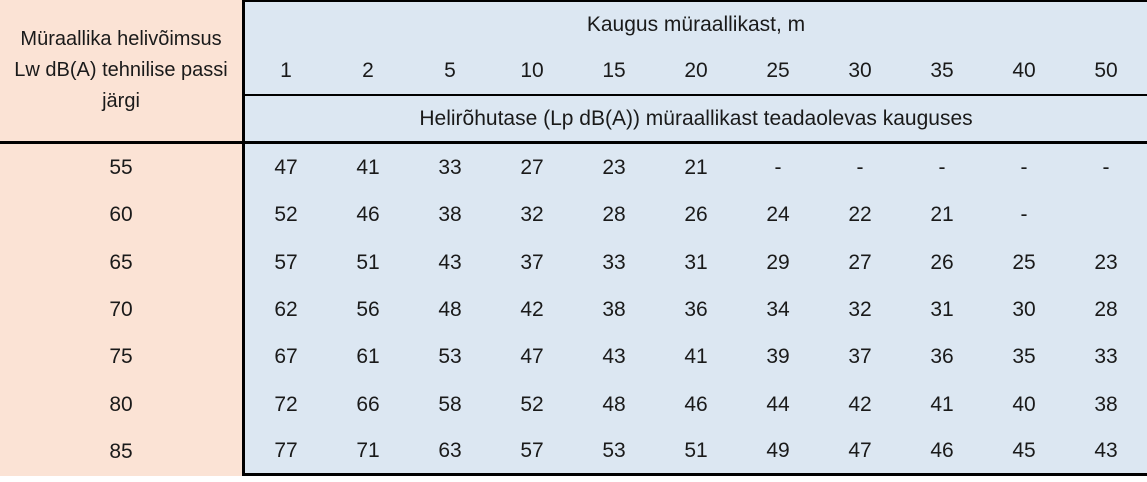  What do you see at coordinates (286, 70) in the screenshot?
I see `distance-header-1: 1` at bounding box center [286, 70].